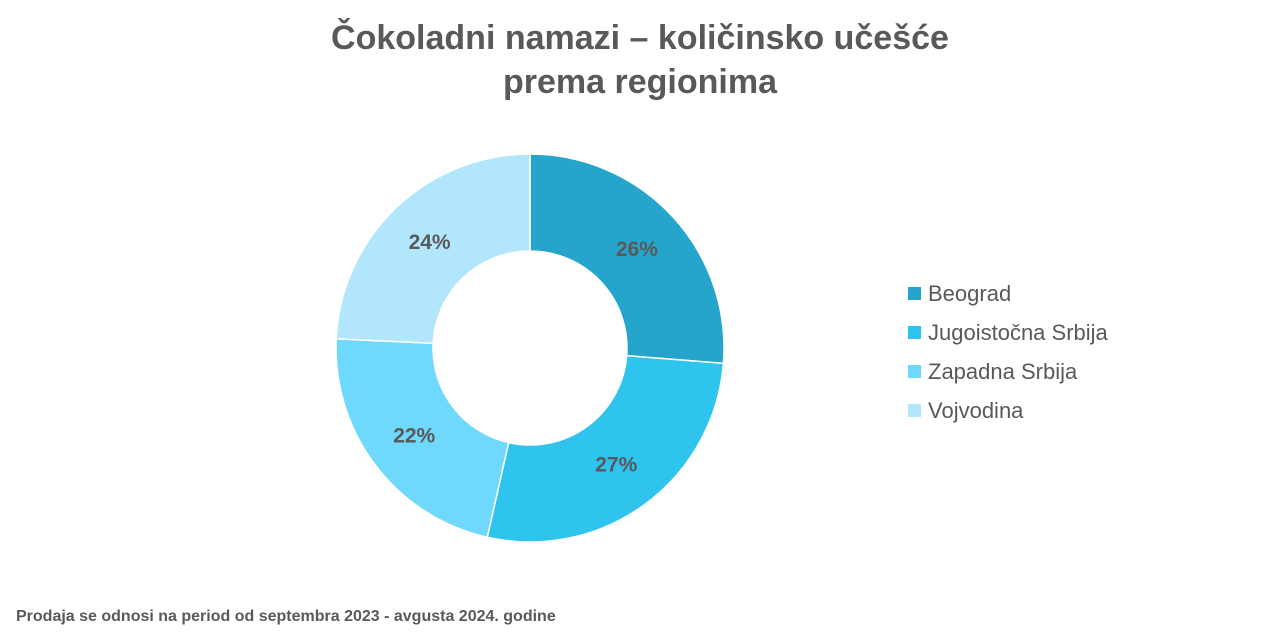 This screenshot has width=1280, height=640. Describe the element at coordinates (605, 448) in the screenshot. I see `donut-slice-jugoistocna-srbija` at that location.